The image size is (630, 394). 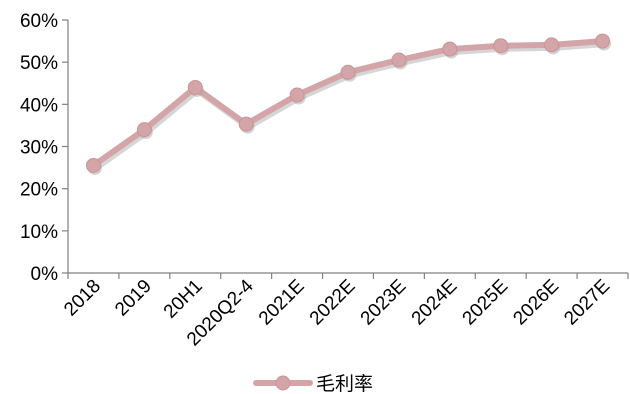 I want to click on legend: 毛利率, so click(x=313, y=383).